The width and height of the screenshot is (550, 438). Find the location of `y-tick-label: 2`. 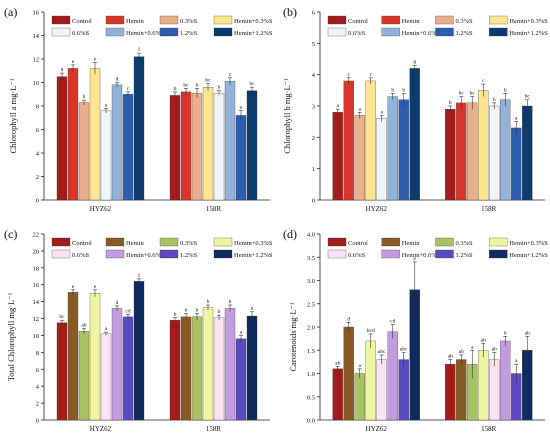

y-tick-label: 2 is located at coordinates (313, 138).